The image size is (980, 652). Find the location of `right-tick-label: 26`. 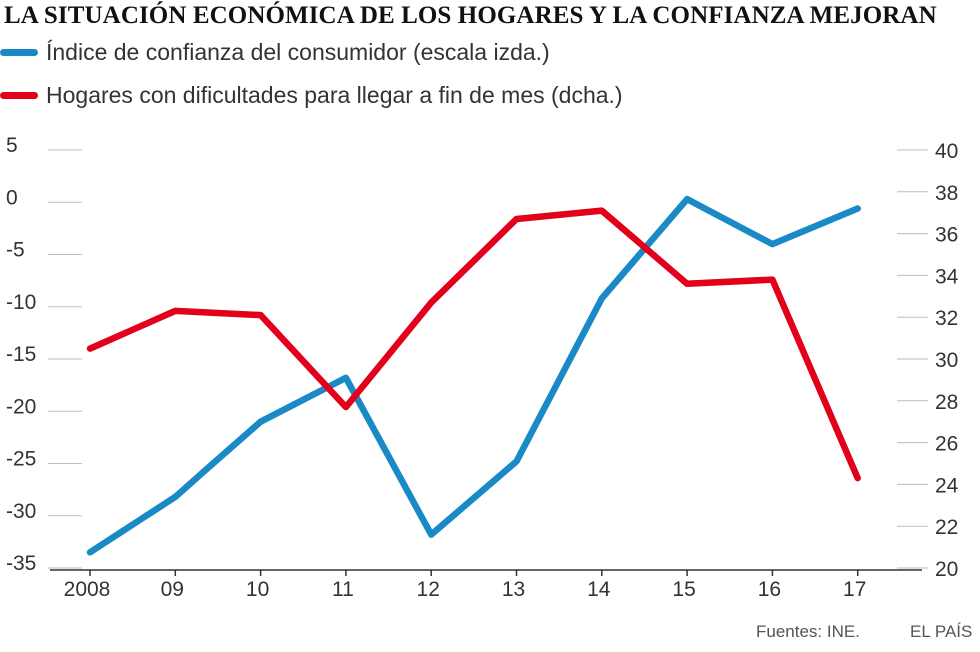

right-tick-label: 26 is located at coordinates (946, 444).